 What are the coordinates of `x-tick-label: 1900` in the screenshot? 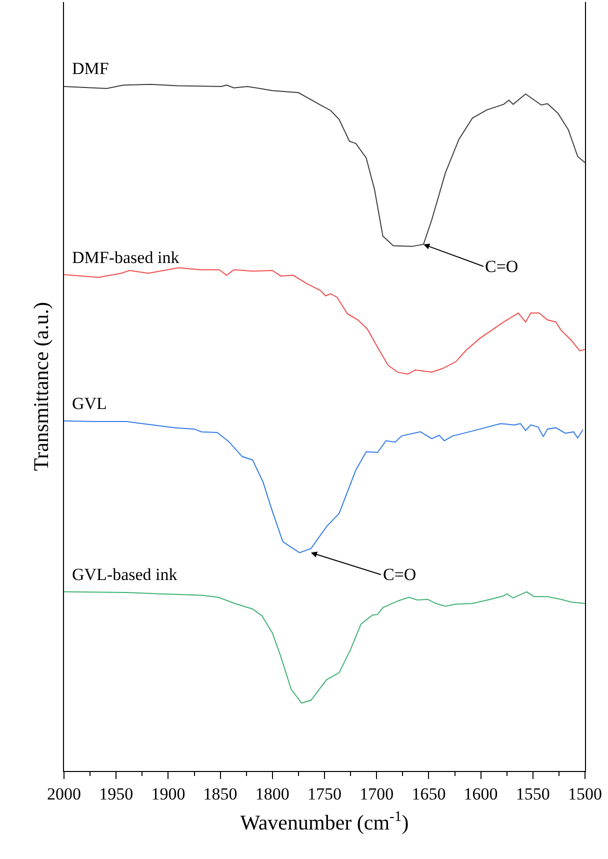 It's located at (168, 794).